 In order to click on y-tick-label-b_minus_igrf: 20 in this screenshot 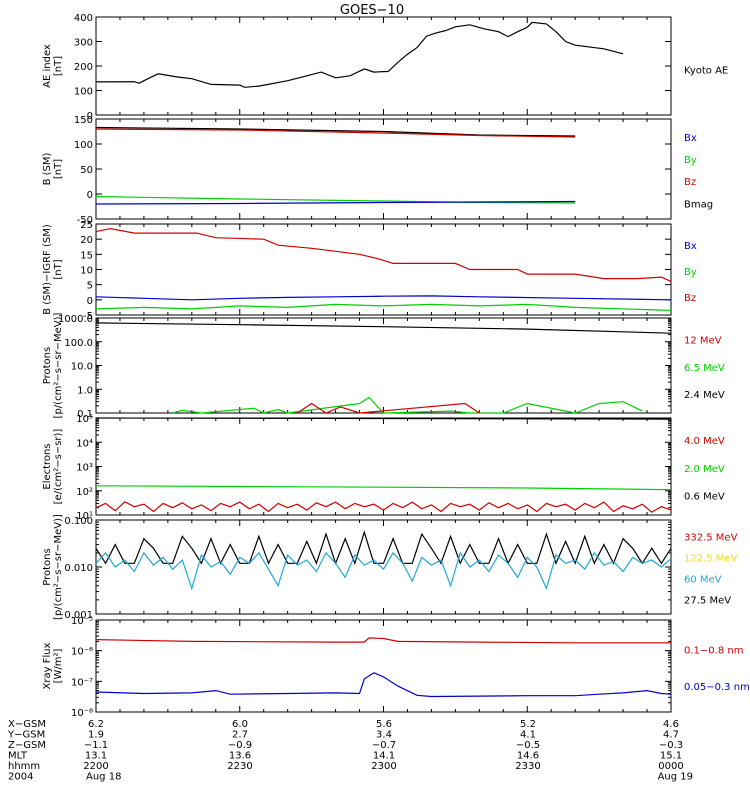, I will do `click(86, 240)`.